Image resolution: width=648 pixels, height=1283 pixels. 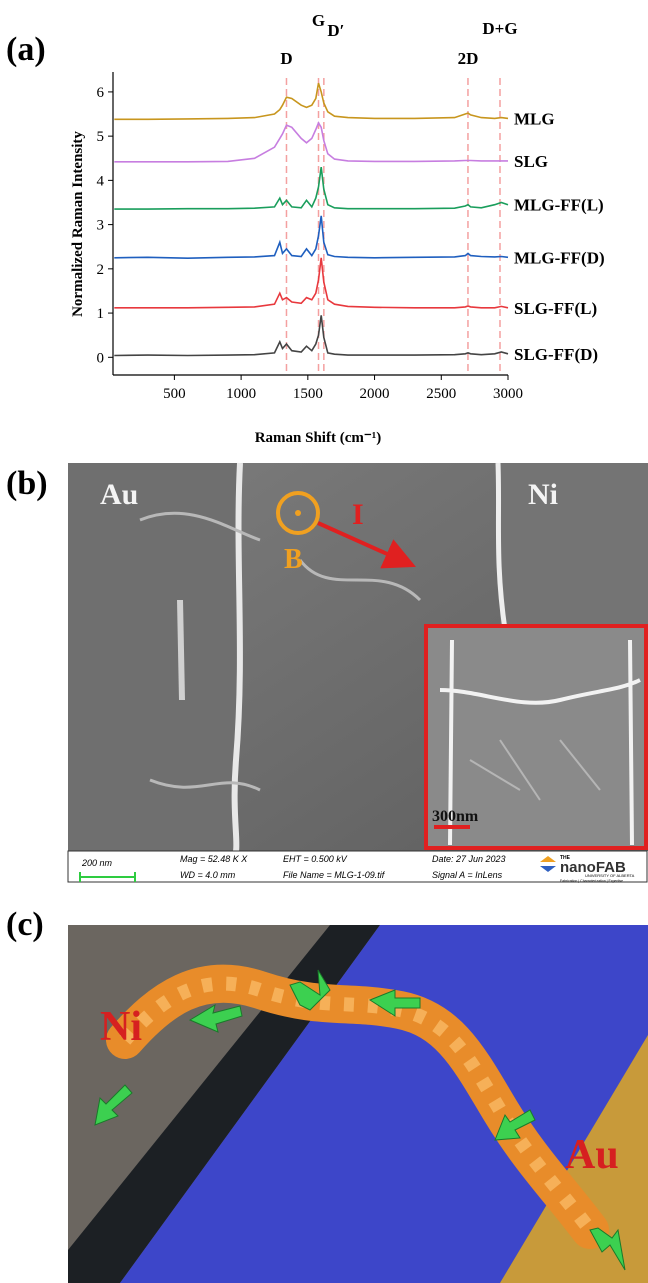 What do you see at coordinates (375, 394) in the screenshot?
I see `x-tick-label: 2000` at bounding box center [375, 394].